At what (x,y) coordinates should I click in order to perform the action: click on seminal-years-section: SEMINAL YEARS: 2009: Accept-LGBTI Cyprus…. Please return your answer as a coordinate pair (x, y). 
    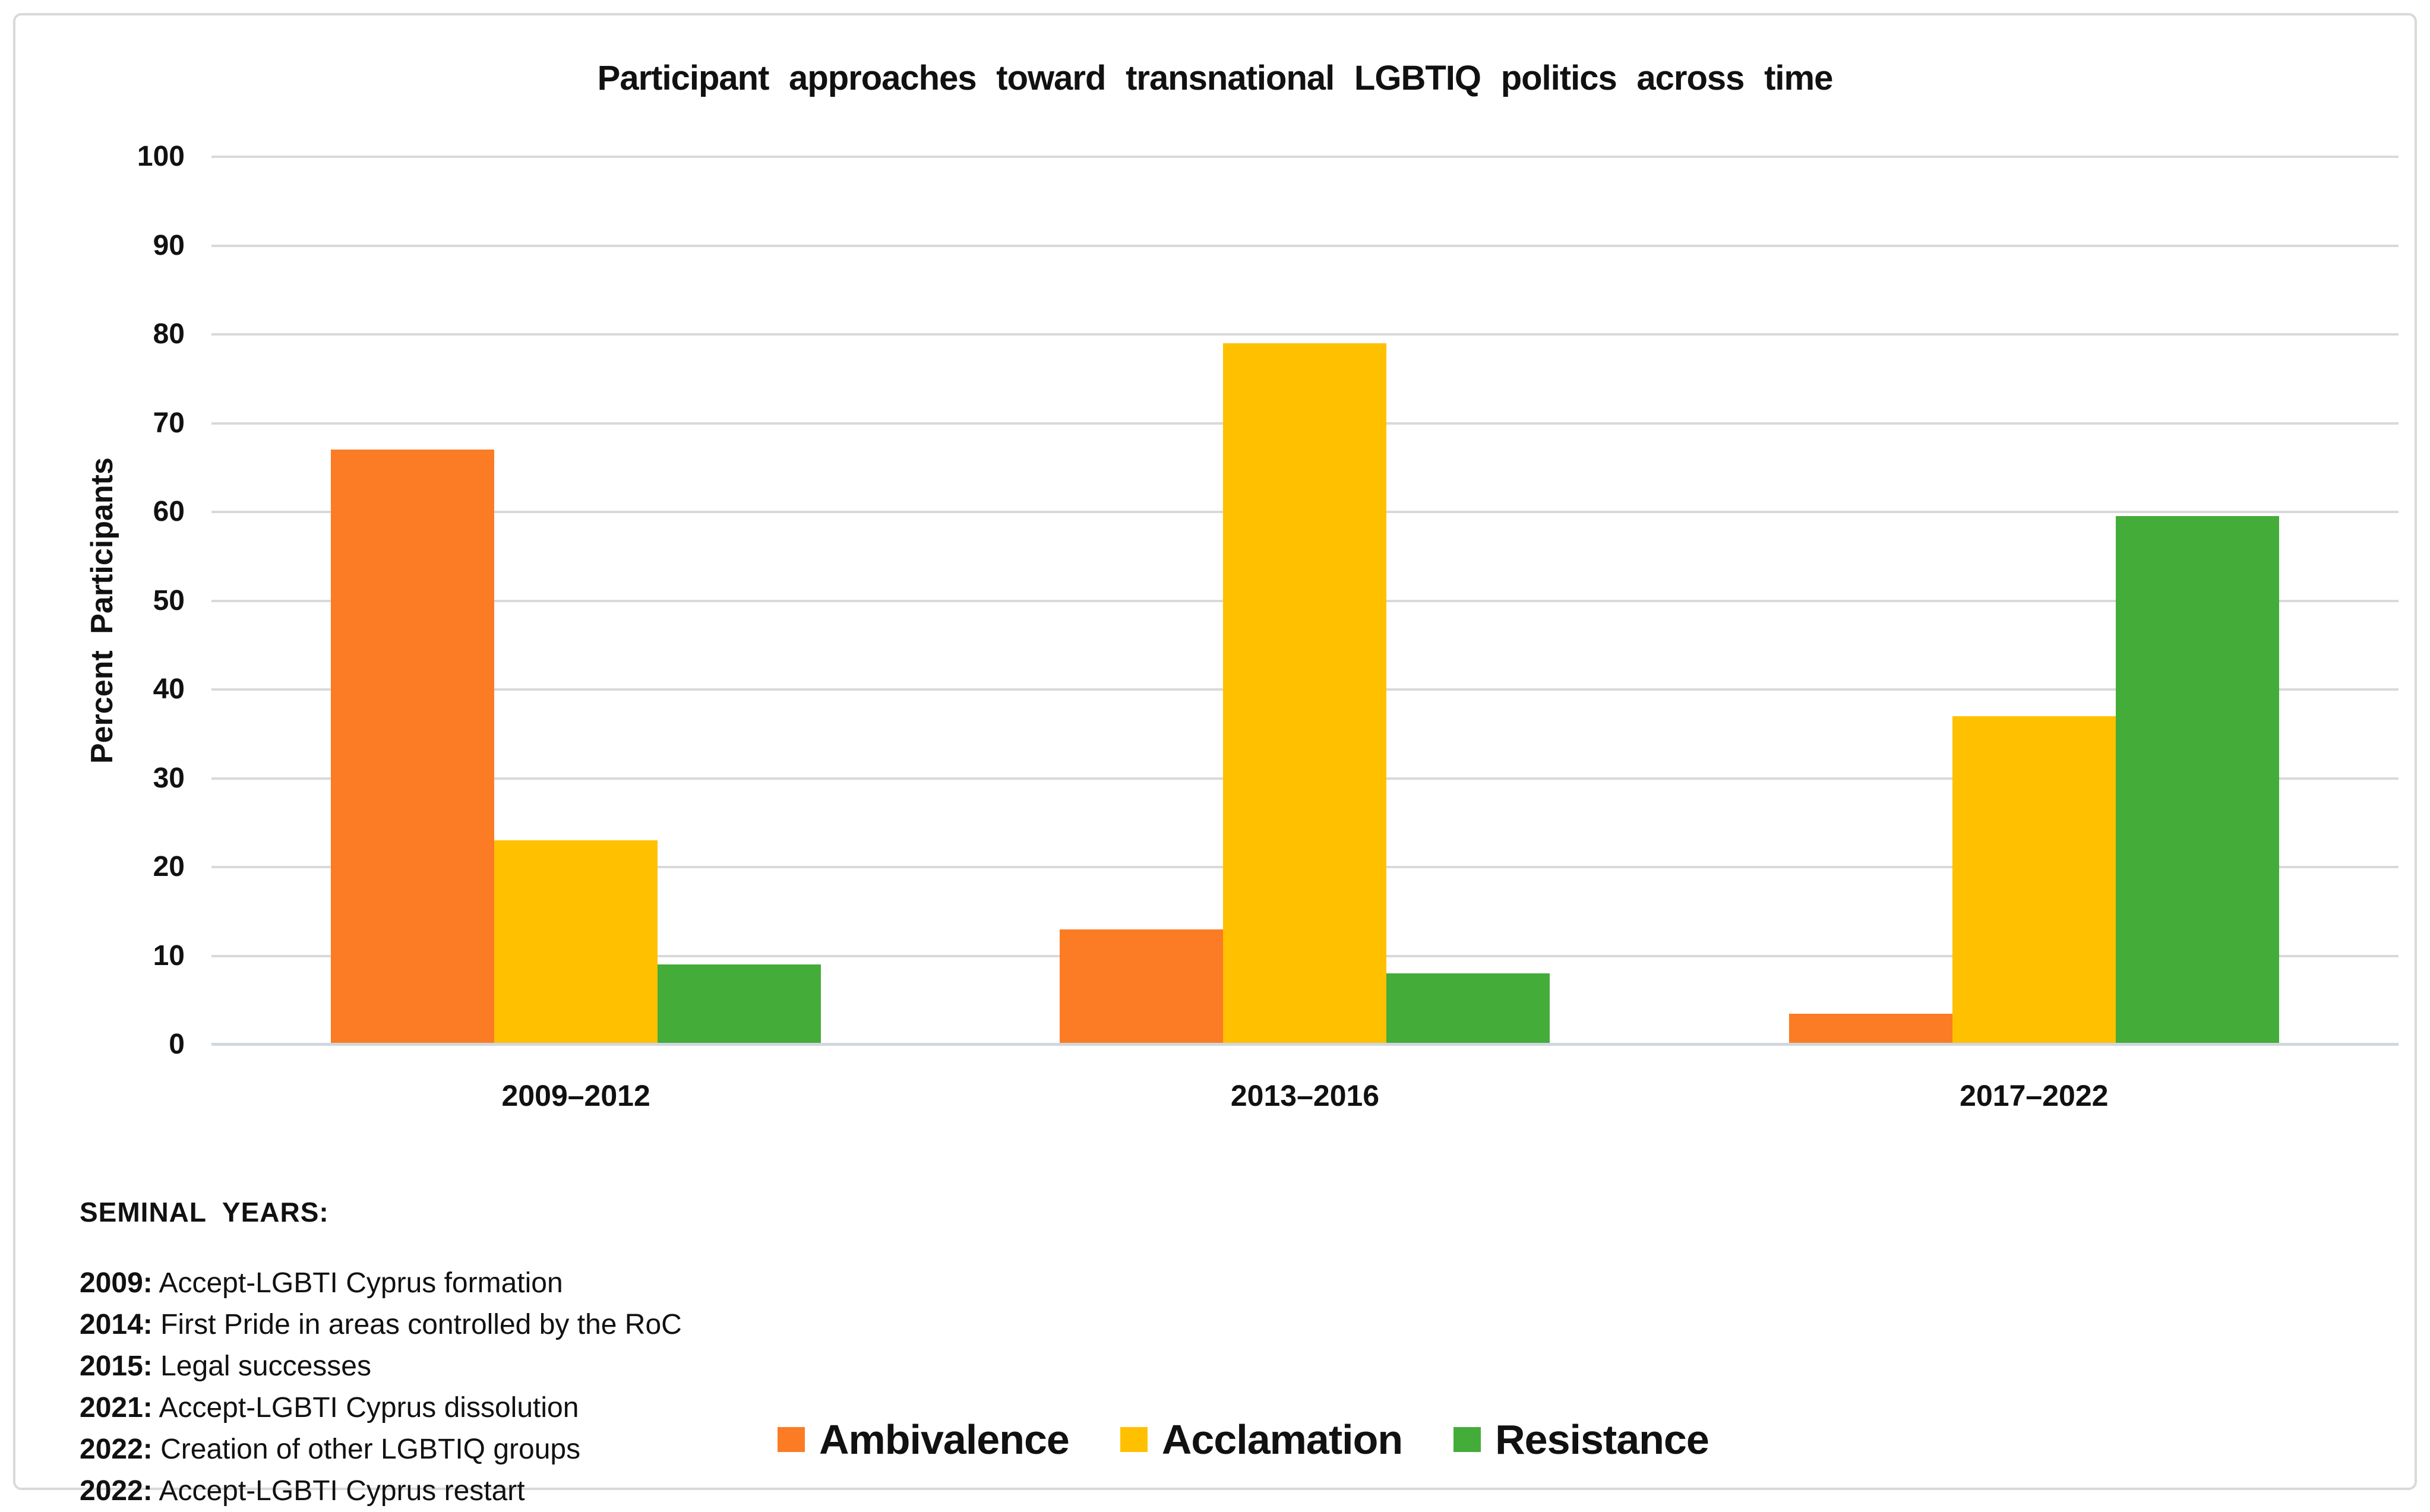
    Looking at the image, I should click on (381, 1354).